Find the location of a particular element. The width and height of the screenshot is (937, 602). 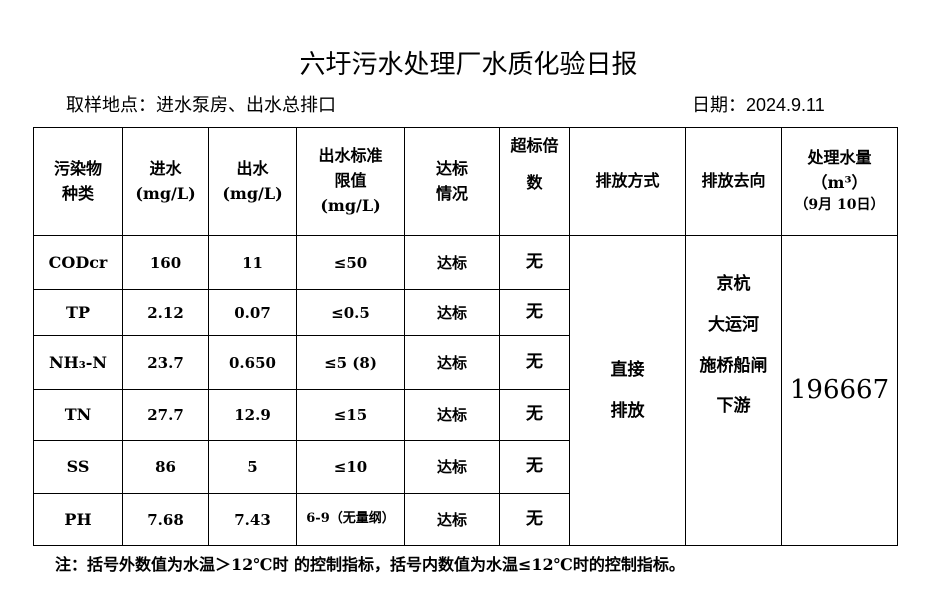

cell-name: NH₃-N is located at coordinates (78, 362).